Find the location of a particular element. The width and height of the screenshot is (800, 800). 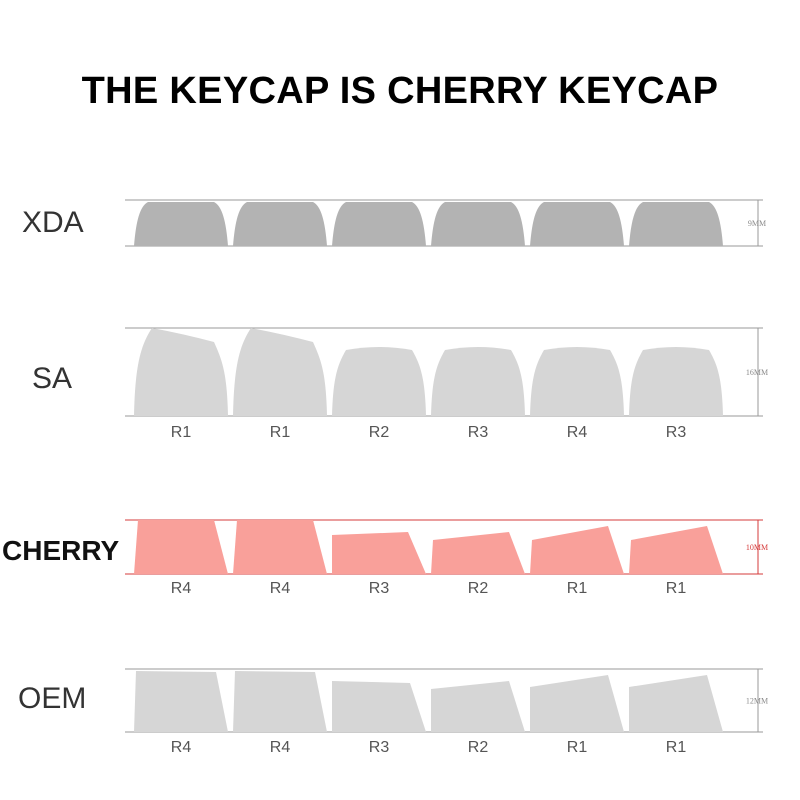

profile-row-cherry: 10MM R4 R4 R3 R2 R1 R1 is located at coordinates (446, 558).